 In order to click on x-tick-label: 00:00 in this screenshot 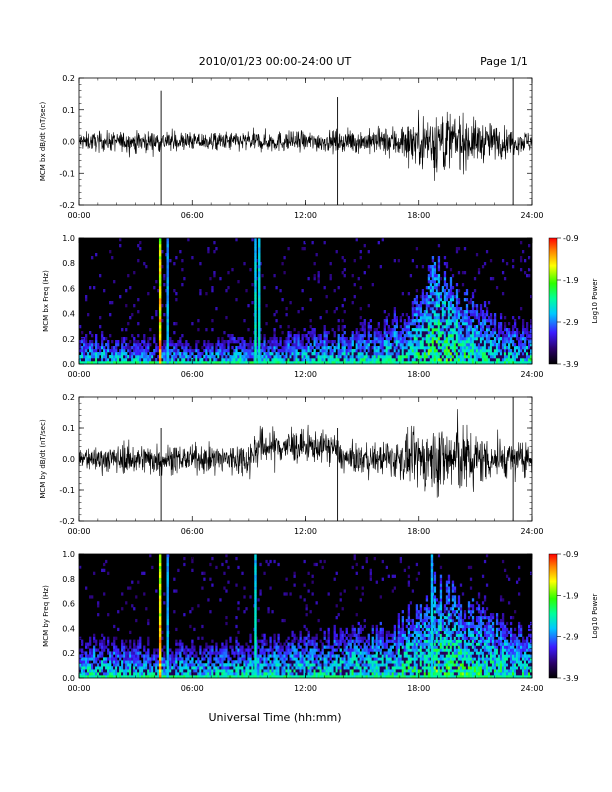, I will do `click(78, 531)`.